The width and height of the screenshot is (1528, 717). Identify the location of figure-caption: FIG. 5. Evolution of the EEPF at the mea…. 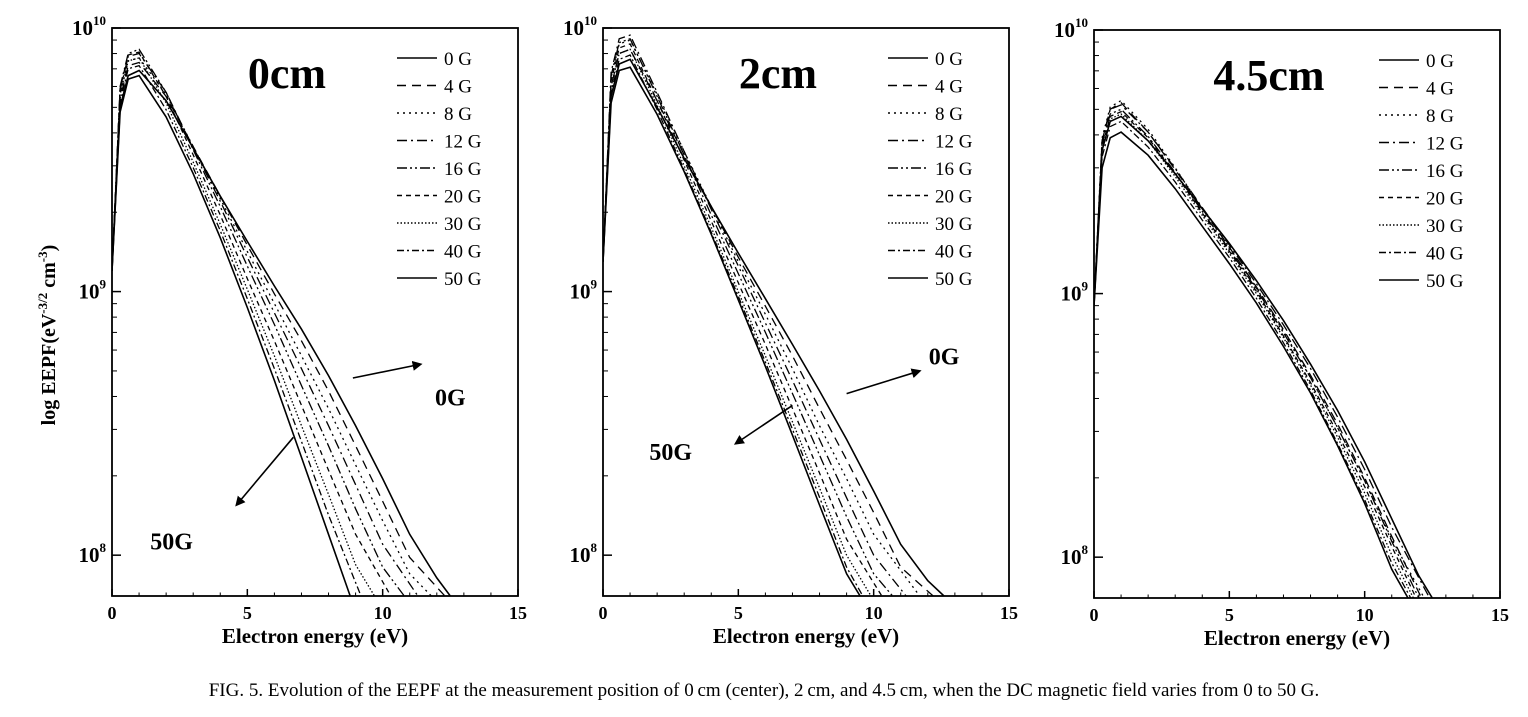
(764, 690).